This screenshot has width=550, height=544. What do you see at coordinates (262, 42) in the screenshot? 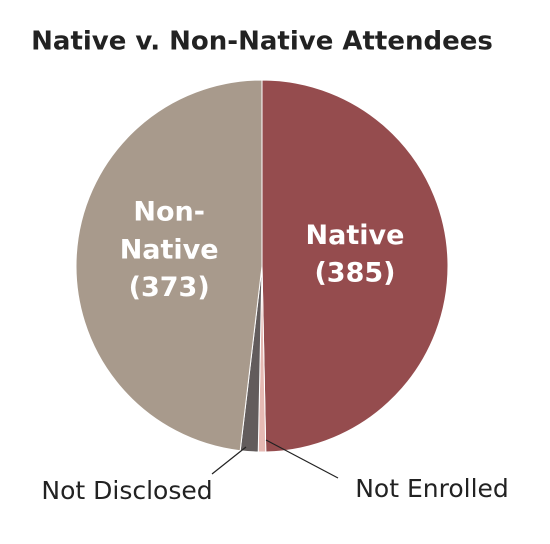
I see `chart-title: Native v. Non-Native Attendees` at bounding box center [262, 42].